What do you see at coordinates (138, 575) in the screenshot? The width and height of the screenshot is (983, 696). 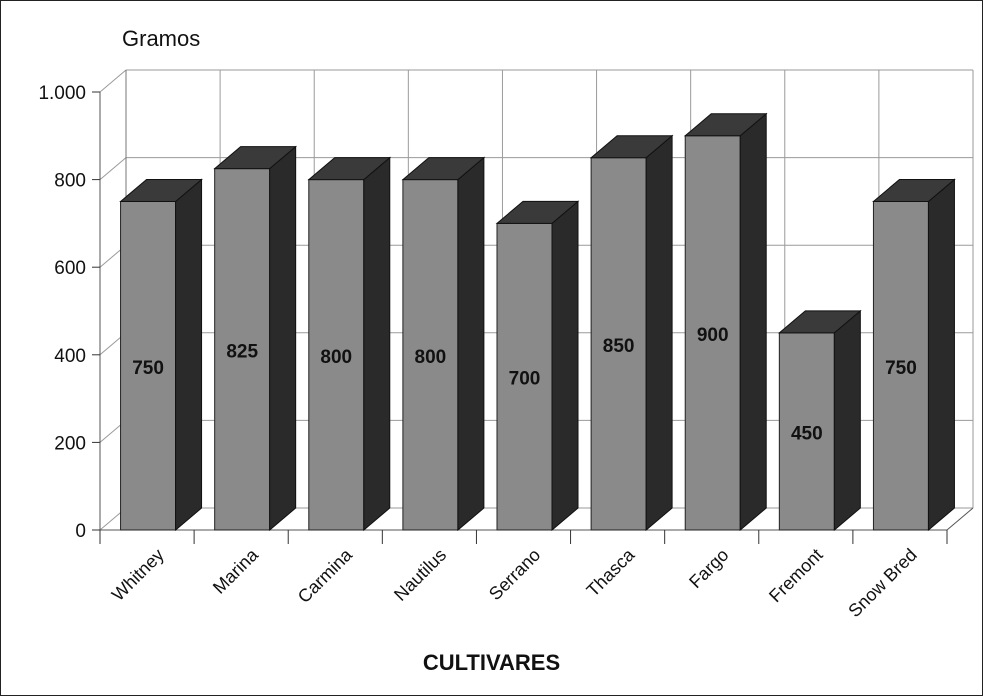 I see `x-category-label: Whitney` at bounding box center [138, 575].